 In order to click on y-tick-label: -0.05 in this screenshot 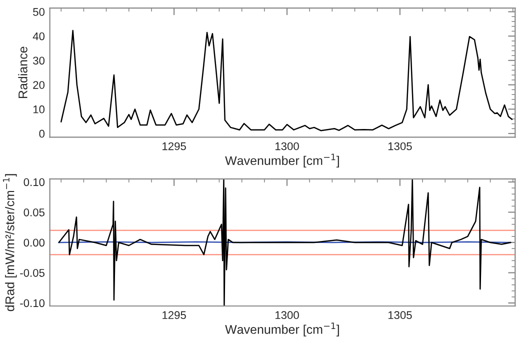, I will do `click(32, 272)`.